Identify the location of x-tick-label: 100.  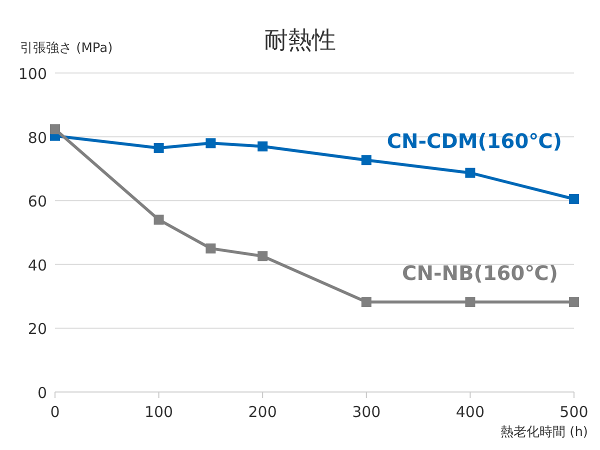
(159, 412).